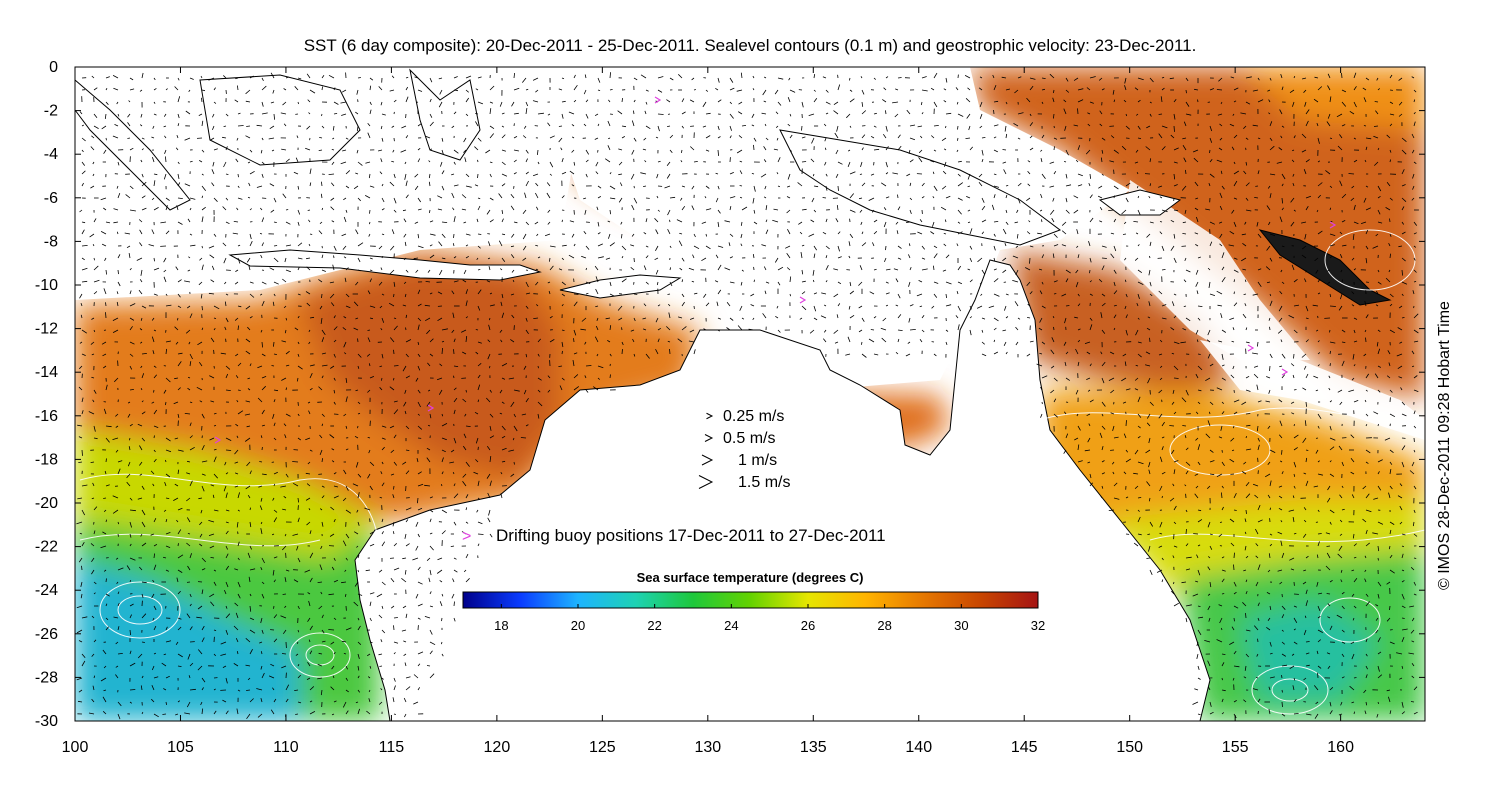 This screenshot has width=1500, height=790. I want to click on land-solomons, so click(1325, 267).